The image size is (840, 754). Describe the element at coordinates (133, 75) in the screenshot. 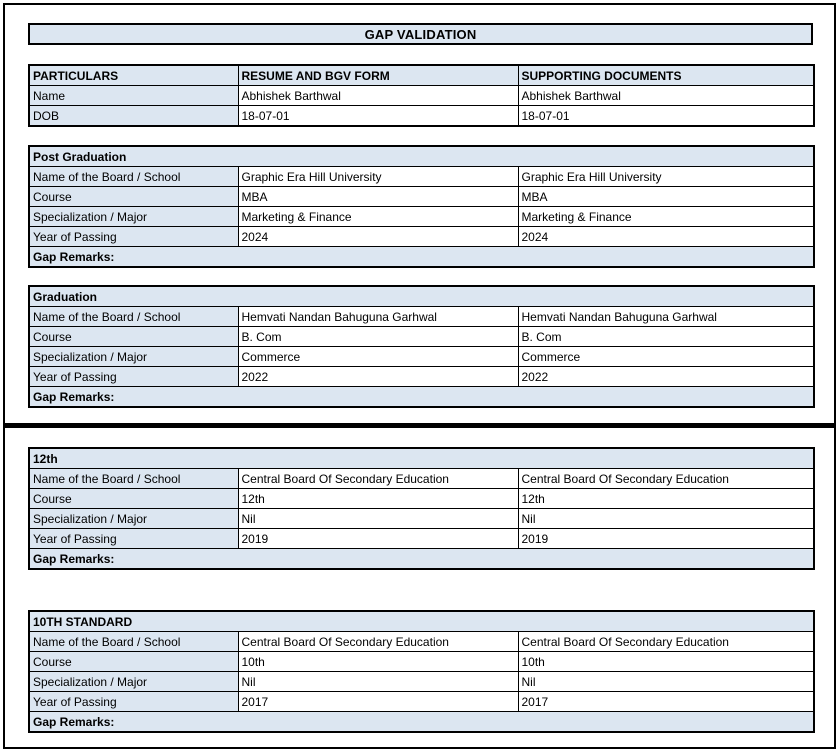

I see `column-header-particulars: PARTICULARS` at that location.